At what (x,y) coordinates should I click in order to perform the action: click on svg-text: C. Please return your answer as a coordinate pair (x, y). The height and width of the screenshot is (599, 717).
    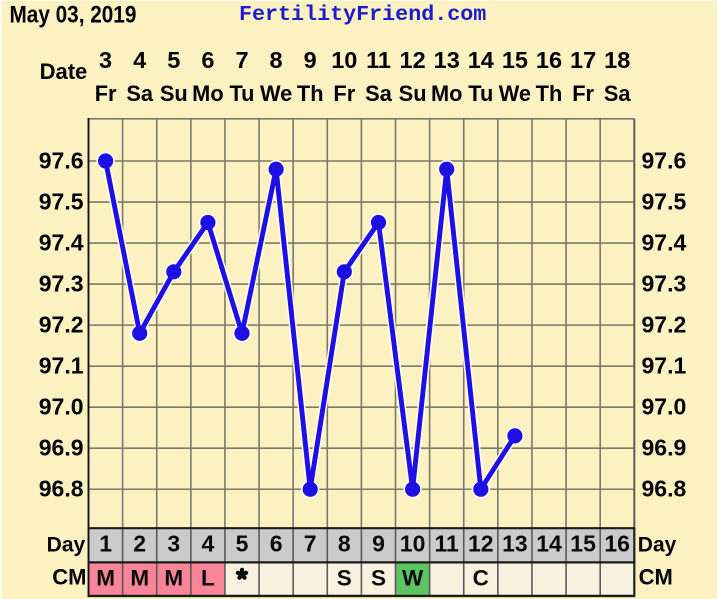
    Looking at the image, I should click on (481, 578).